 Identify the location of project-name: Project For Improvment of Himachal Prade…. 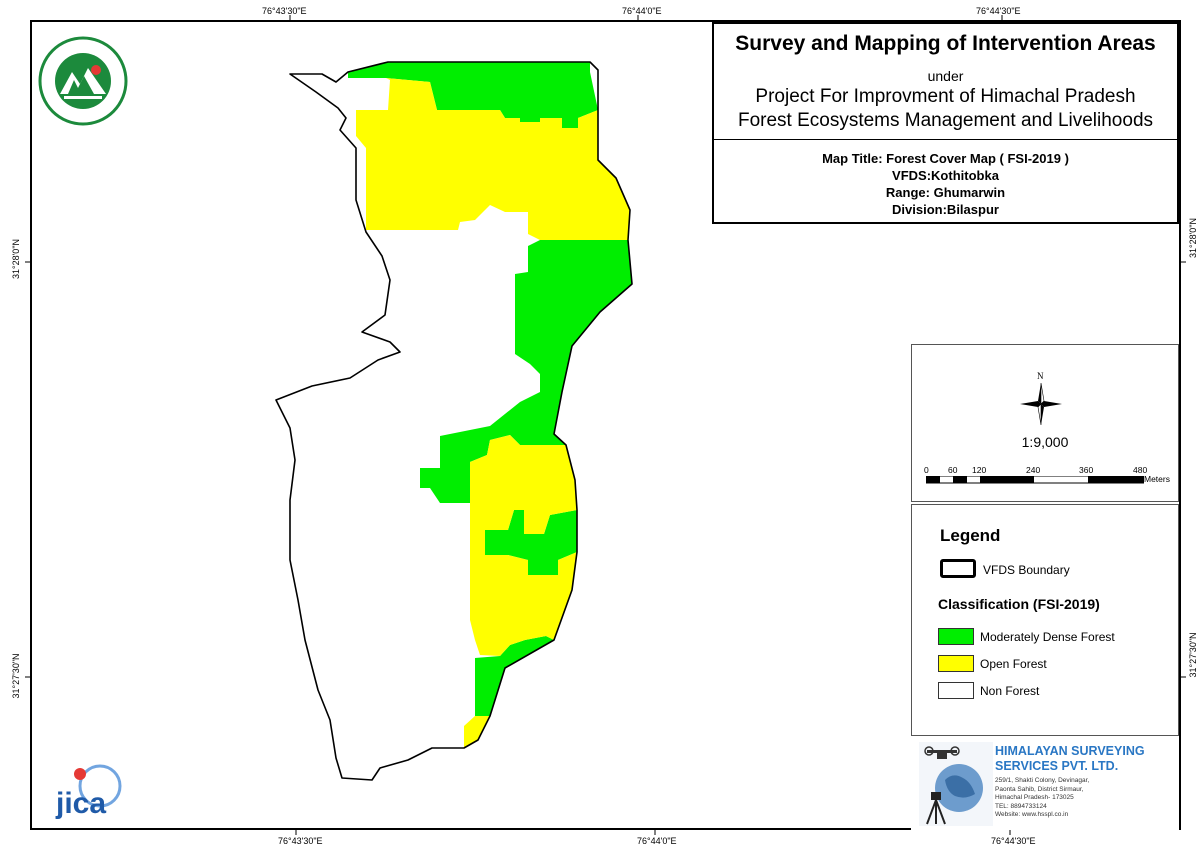
(945, 109).